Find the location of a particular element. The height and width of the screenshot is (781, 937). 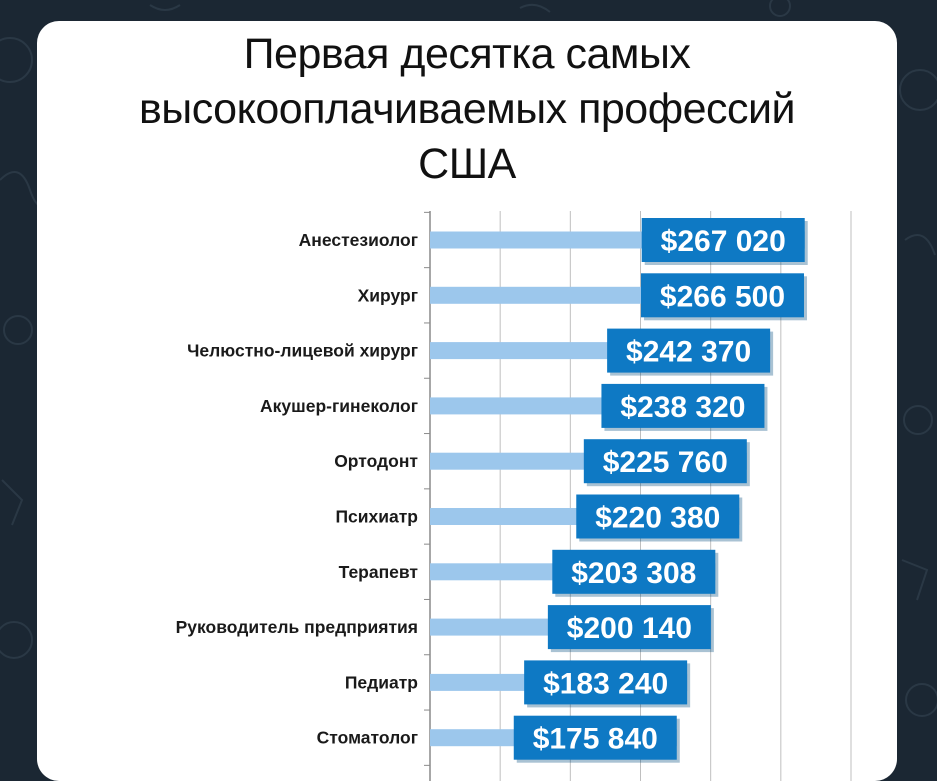

category-label: Челюстно-лицевой хирург is located at coordinates (302, 351).